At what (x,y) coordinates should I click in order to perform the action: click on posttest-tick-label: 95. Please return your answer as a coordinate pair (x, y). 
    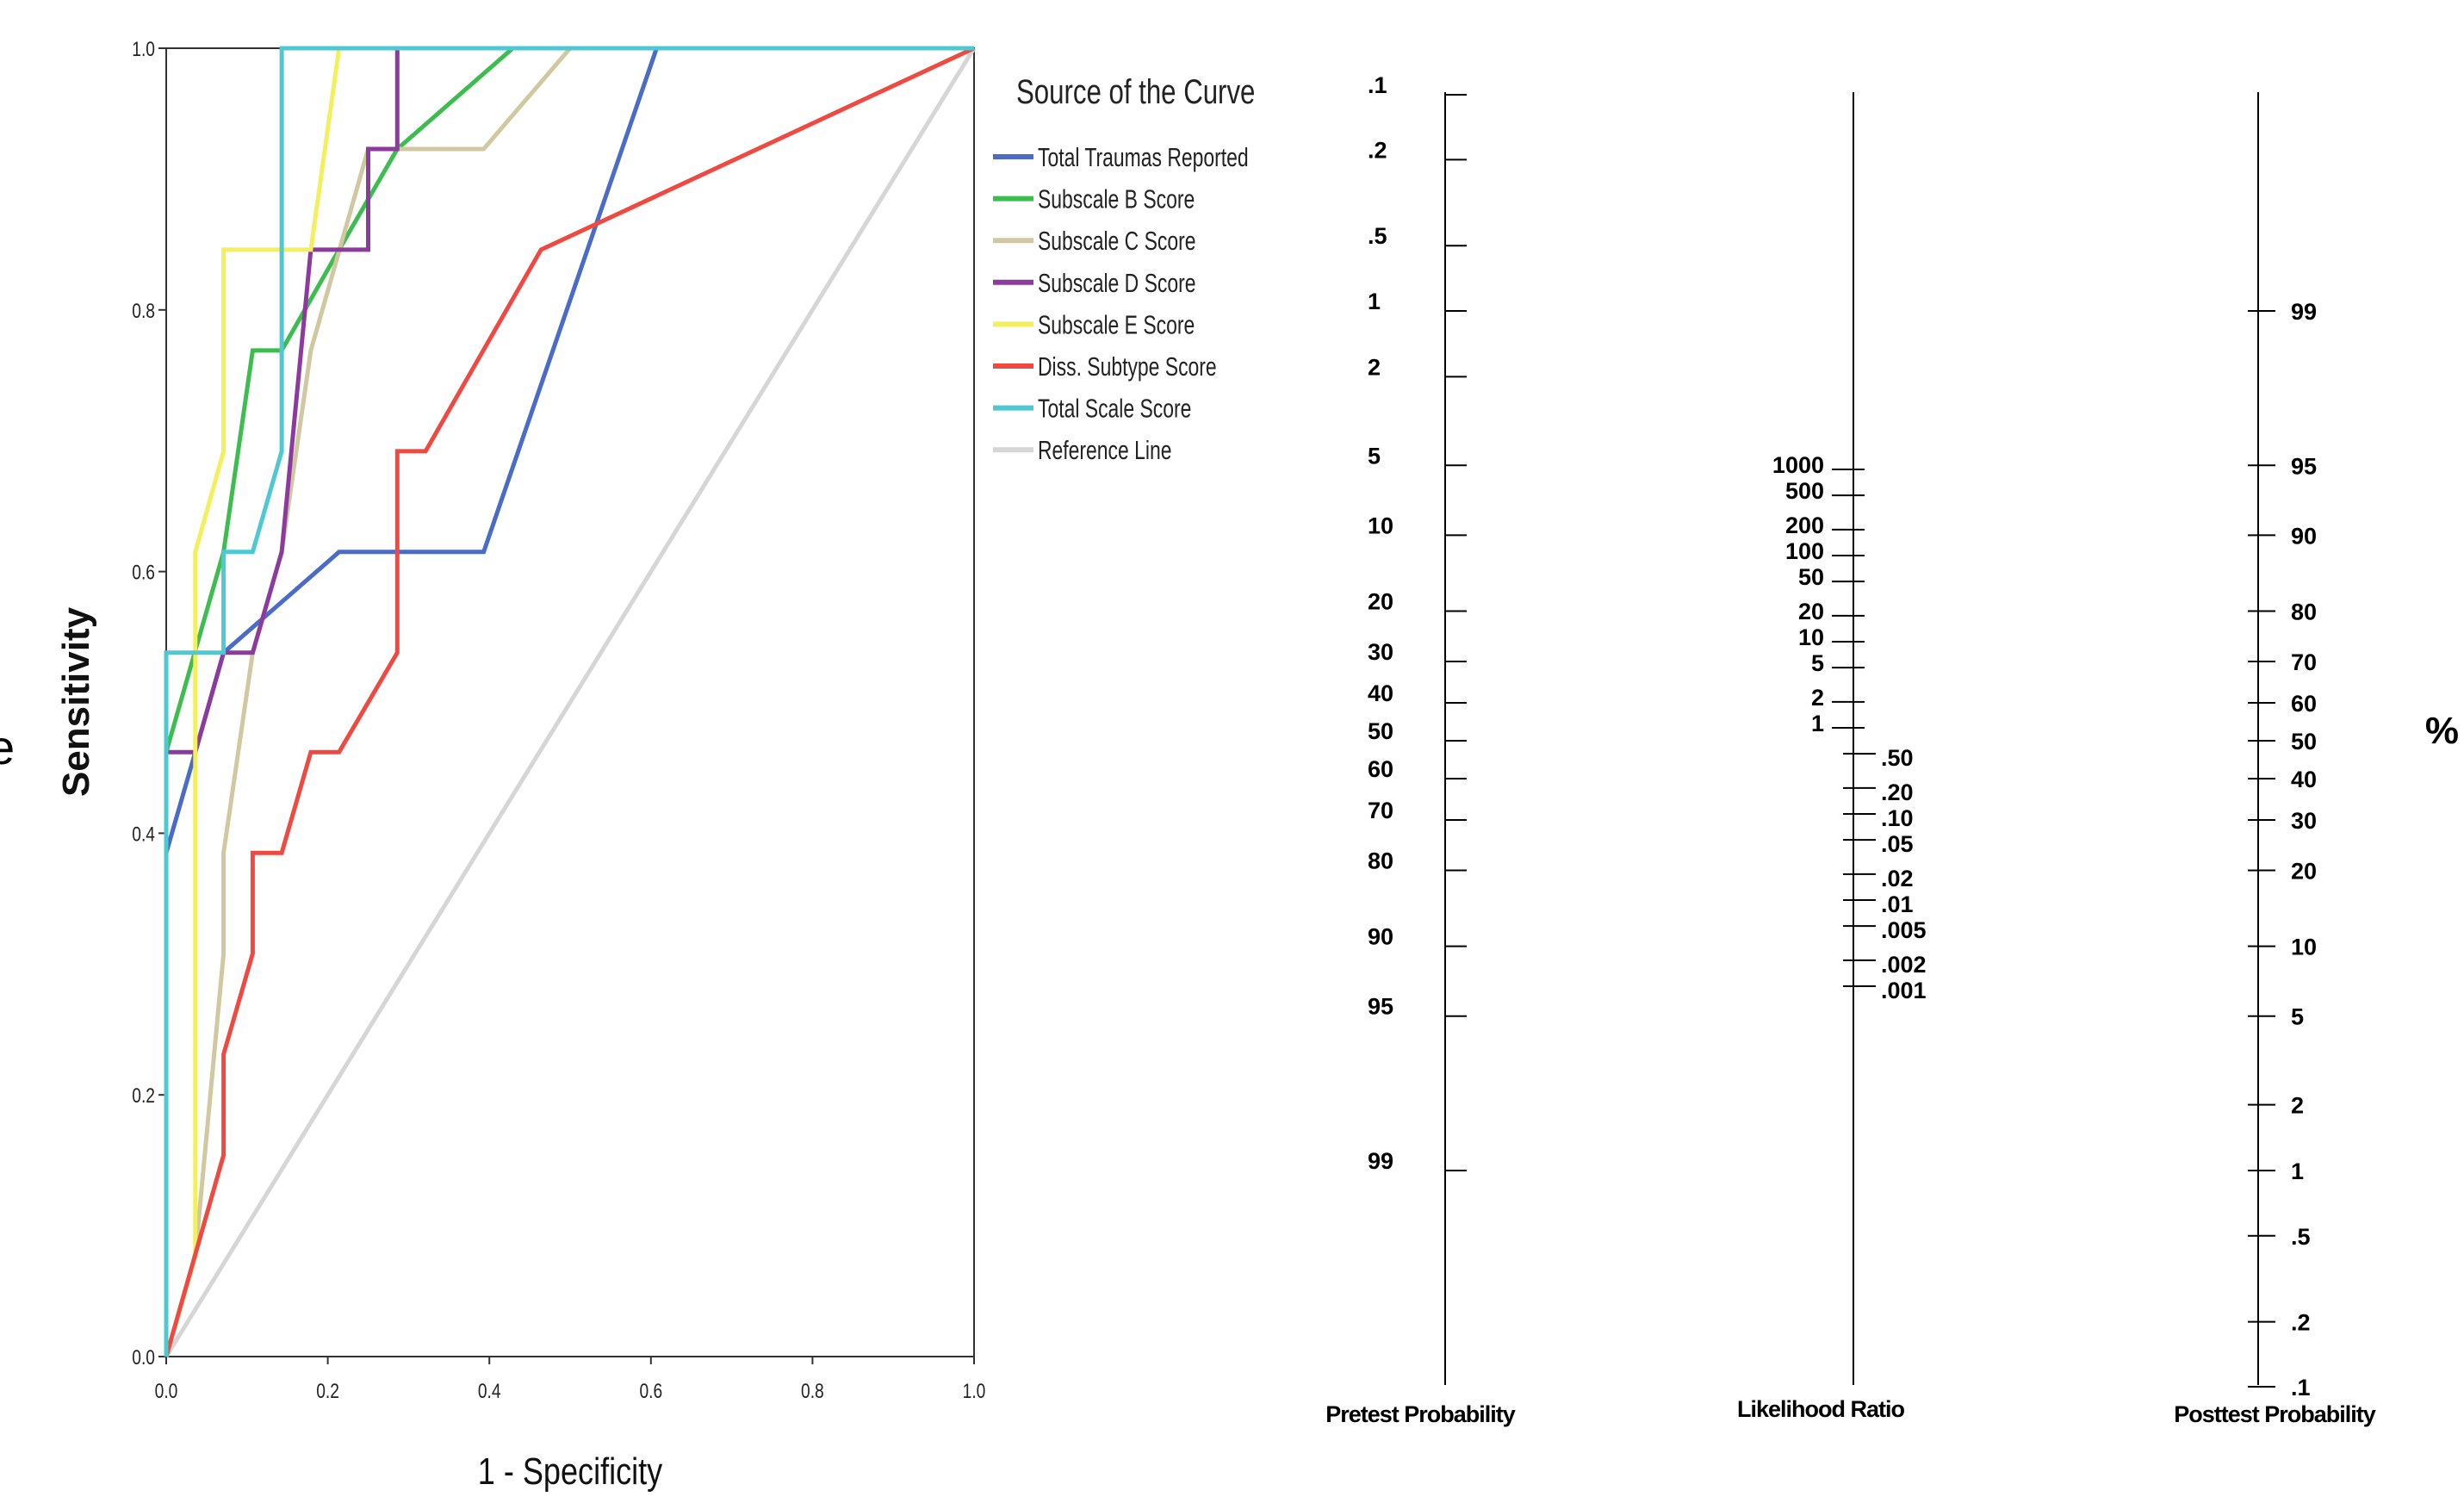
    Looking at the image, I should click on (2304, 466).